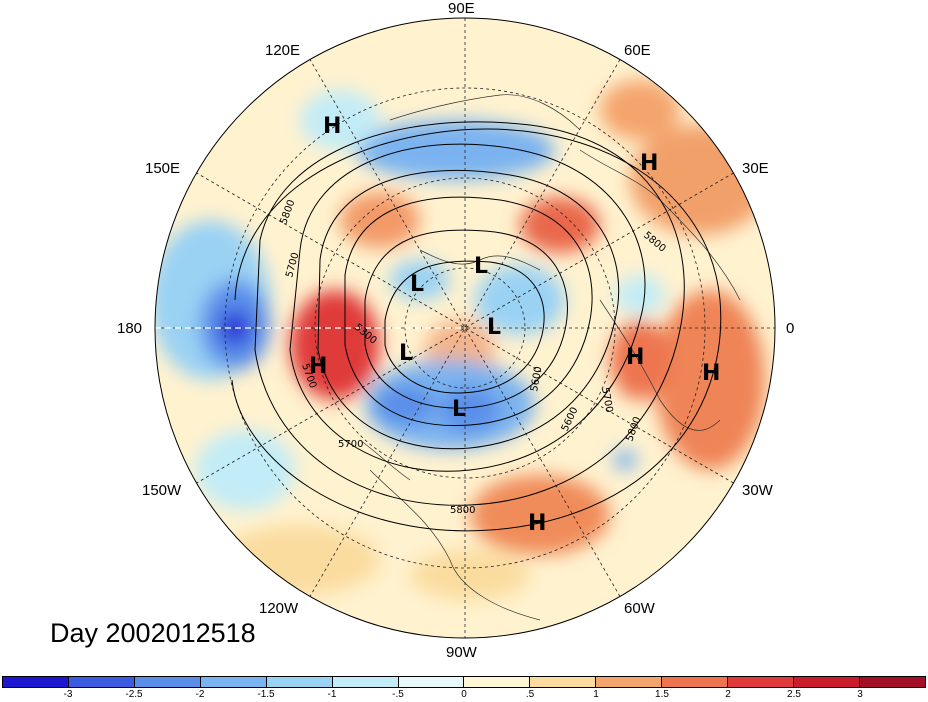 The height and width of the screenshot is (702, 928). What do you see at coordinates (757, 490) in the screenshot?
I see `lon-label-30w: 30W` at bounding box center [757, 490].